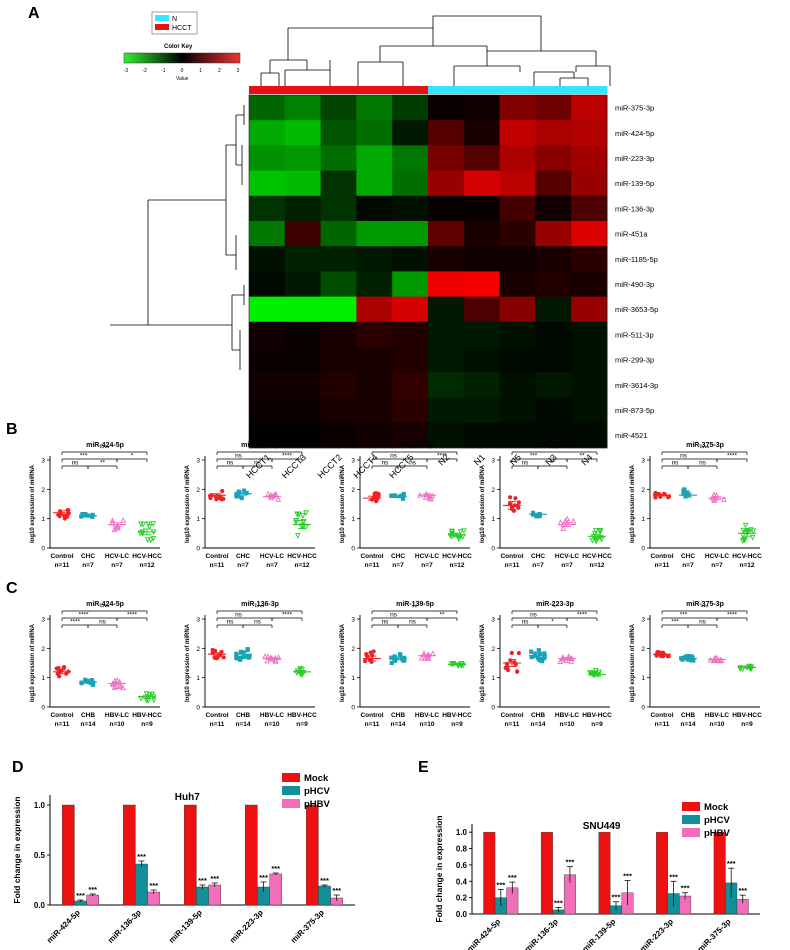  Describe the element at coordinates (636, 385) in the screenshot. I see `heatmap-row-label: miR-3614-3p` at that location.